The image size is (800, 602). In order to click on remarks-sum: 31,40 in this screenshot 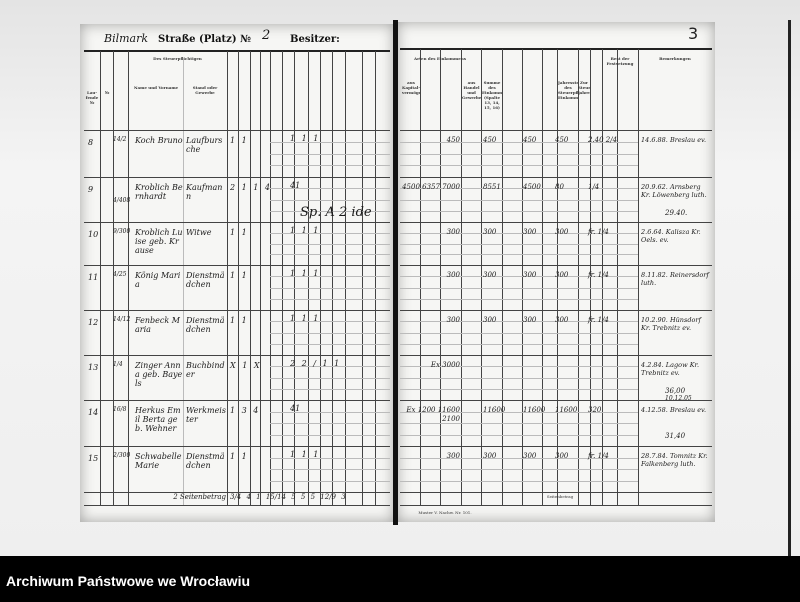, I will do `click(675, 436)`.